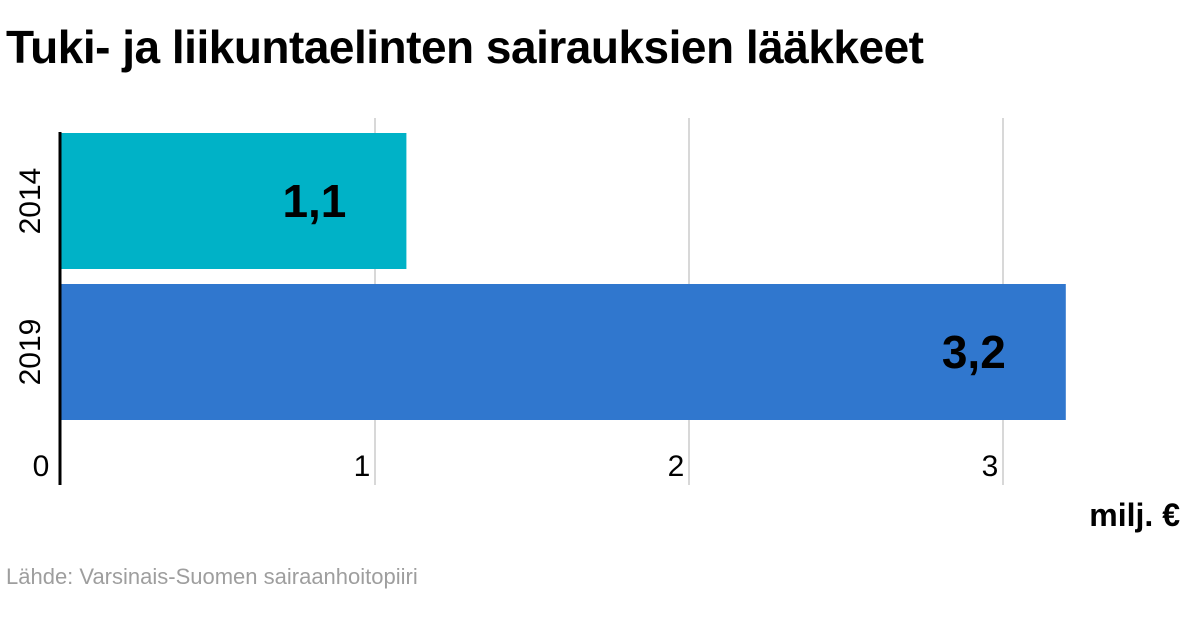 Image resolution: width=1198 pixels, height=640 pixels. Describe the element at coordinates (30, 352) in the screenshot. I see `category-label-2019: 2019` at that location.